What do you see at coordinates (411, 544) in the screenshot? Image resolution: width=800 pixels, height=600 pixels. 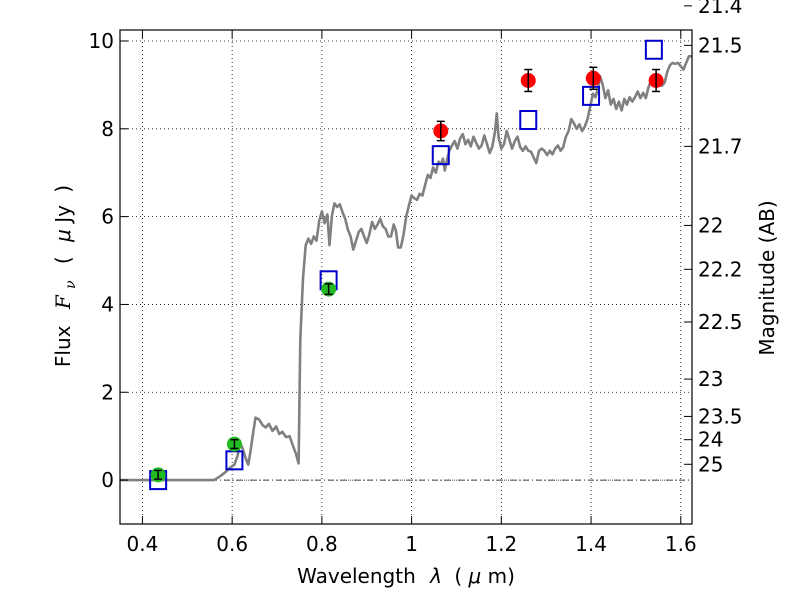 I see `x-tick-label: 1` at bounding box center [411, 544].